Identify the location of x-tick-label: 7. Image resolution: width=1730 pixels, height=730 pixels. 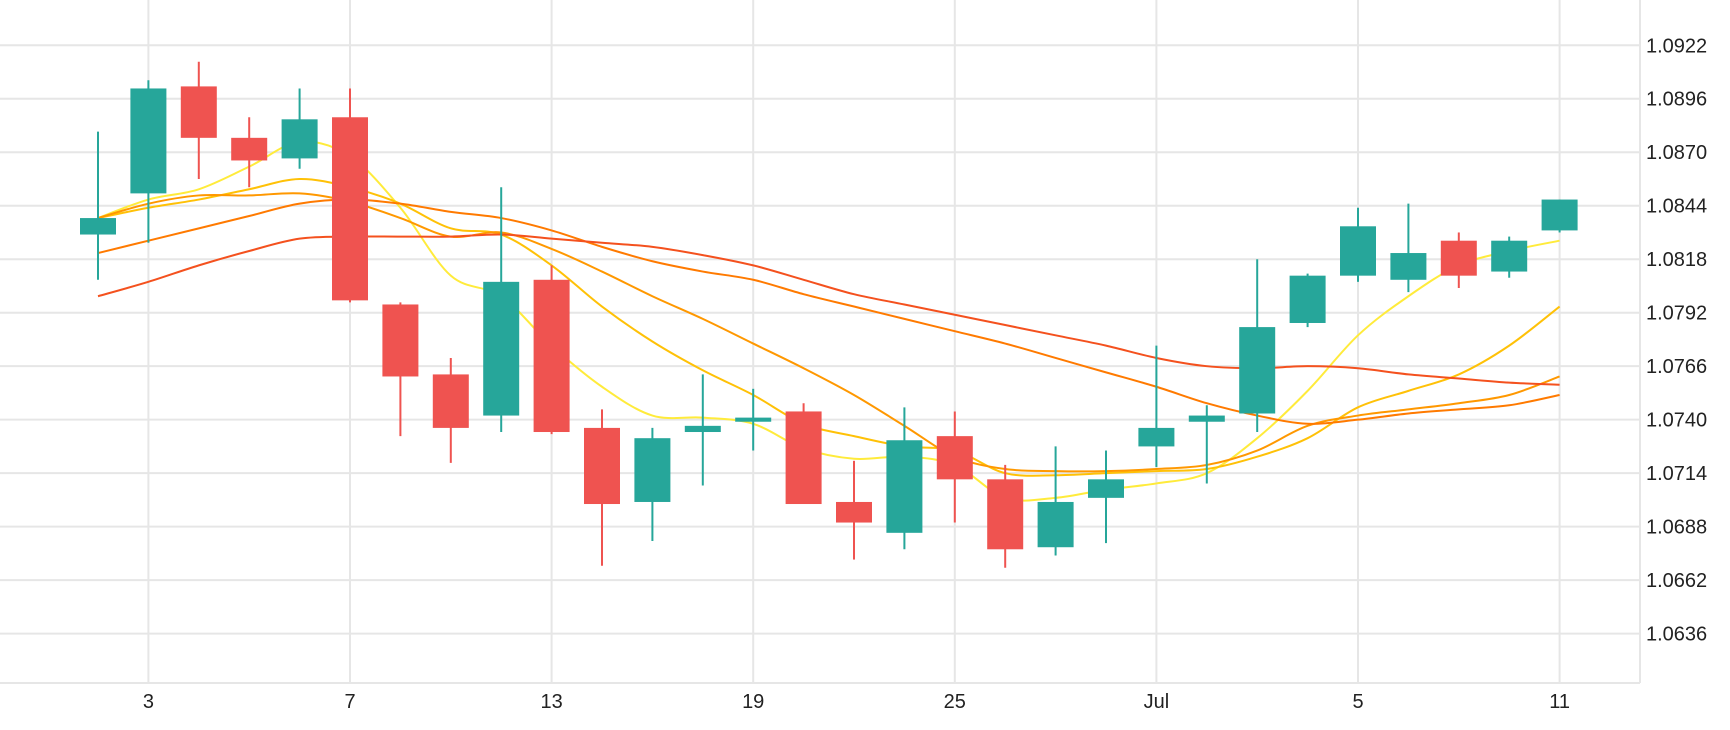
(349, 702).